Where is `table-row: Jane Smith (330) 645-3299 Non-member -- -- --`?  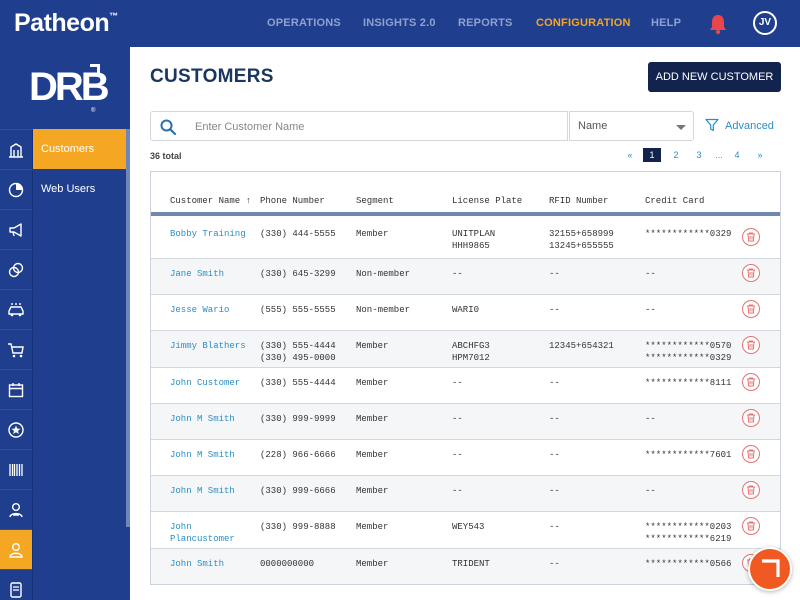
table-row: Jane Smith (330) 645-3299 Non-member -- -- -- is located at coordinates (465, 277).